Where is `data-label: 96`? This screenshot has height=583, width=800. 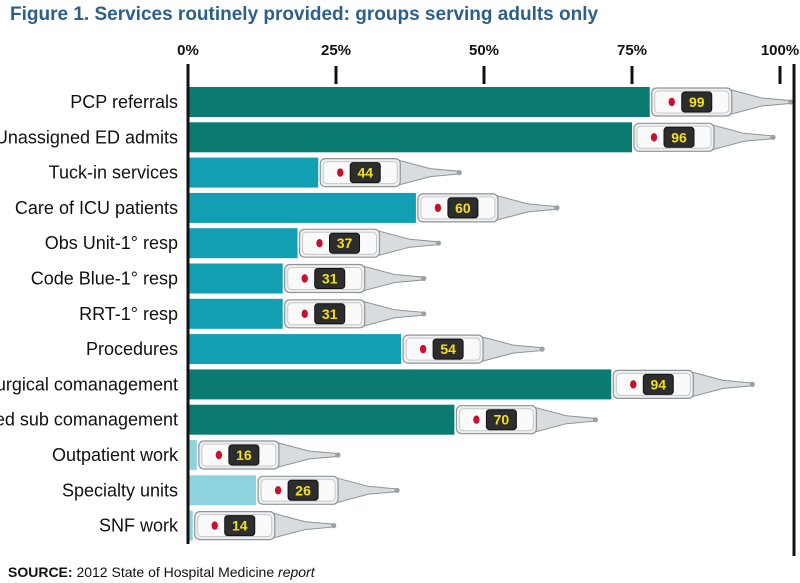 data-label: 96 is located at coordinates (679, 137).